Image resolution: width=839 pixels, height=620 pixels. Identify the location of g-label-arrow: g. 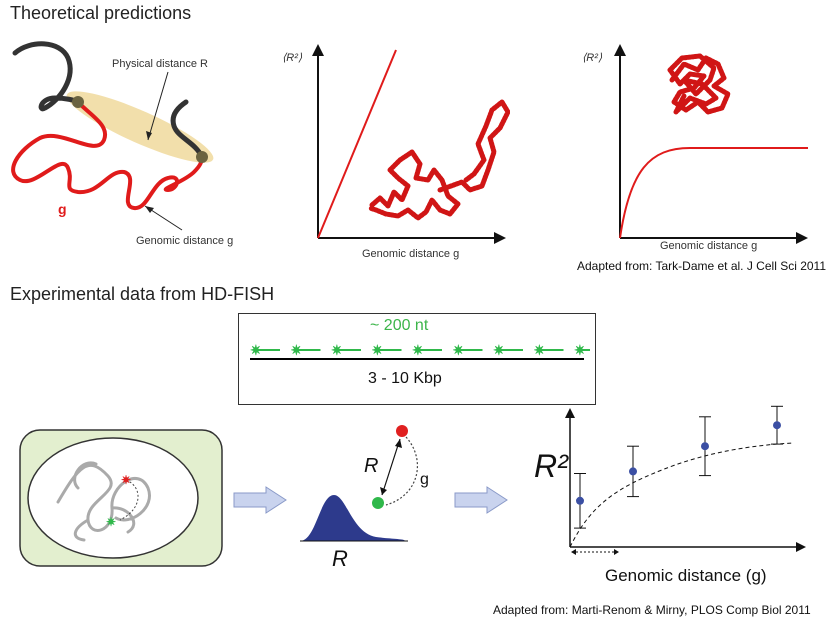
(424, 479).